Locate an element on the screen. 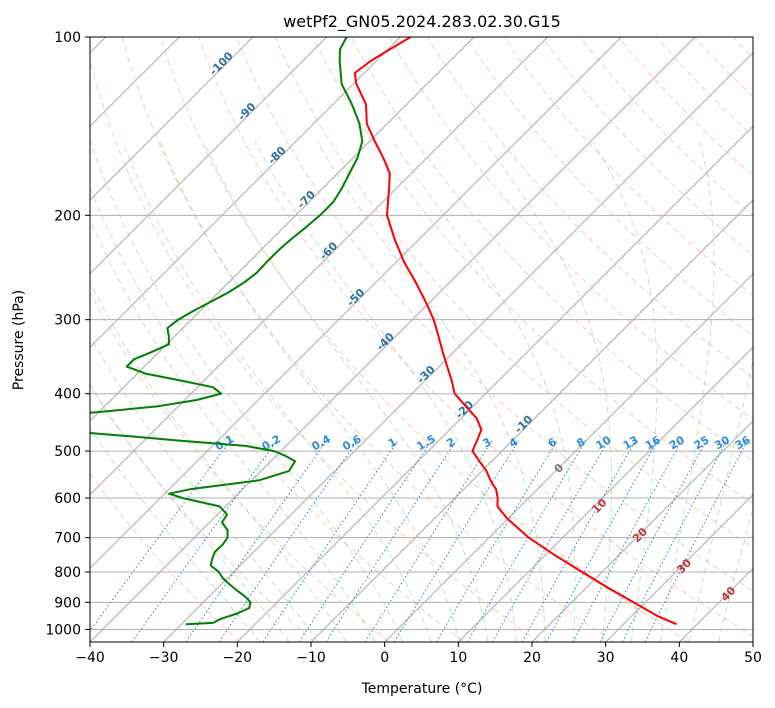 The image size is (775, 708). y-tick-label: 1000 is located at coordinates (63, 630).